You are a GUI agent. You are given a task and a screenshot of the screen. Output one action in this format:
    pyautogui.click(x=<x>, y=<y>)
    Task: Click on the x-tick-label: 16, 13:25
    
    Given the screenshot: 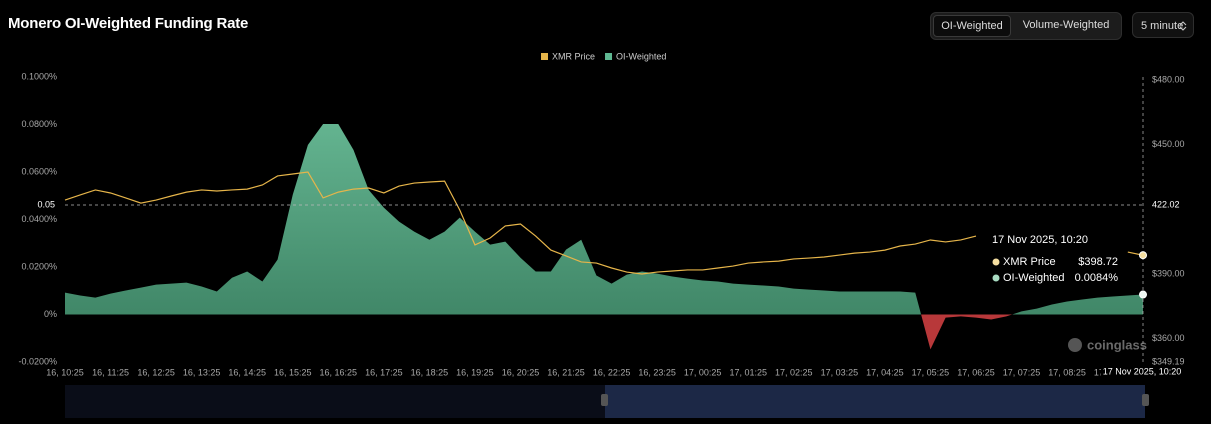 What is the action you would take?
    pyautogui.click(x=202, y=372)
    